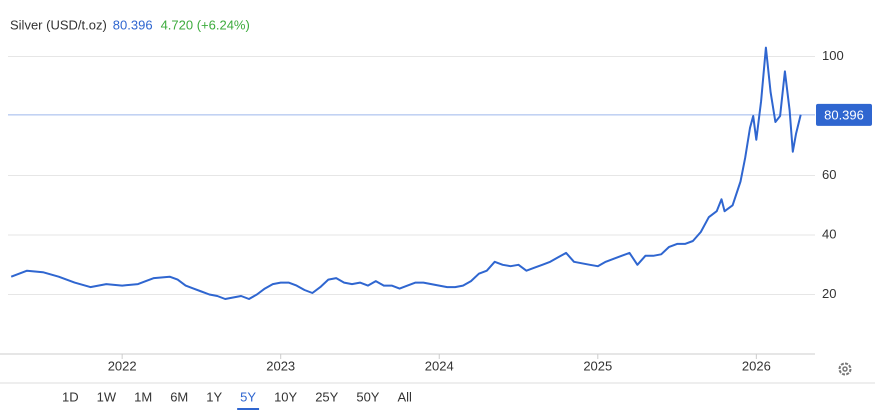  What do you see at coordinates (280, 365) in the screenshot?
I see `x-tick-label: 2023` at bounding box center [280, 365].